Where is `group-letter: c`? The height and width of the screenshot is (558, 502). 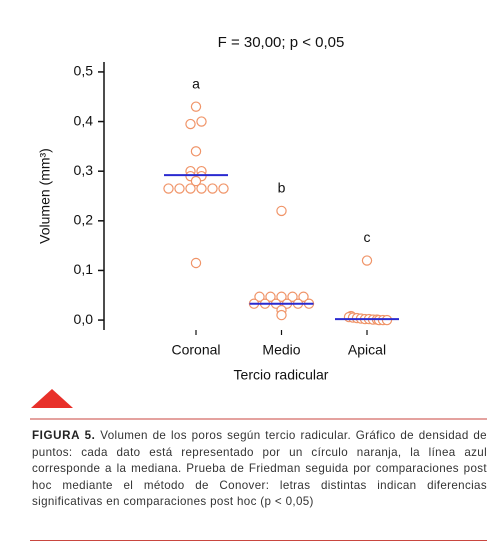 group-letter: c is located at coordinates (367, 237).